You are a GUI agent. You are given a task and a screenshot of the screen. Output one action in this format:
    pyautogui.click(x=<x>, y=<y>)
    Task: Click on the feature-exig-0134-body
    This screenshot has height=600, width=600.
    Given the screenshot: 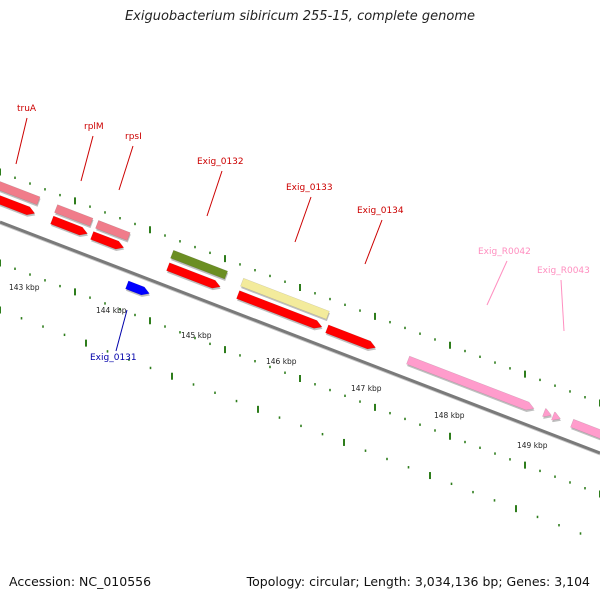 What is the action you would take?
    pyautogui.click(x=350, y=337)
    